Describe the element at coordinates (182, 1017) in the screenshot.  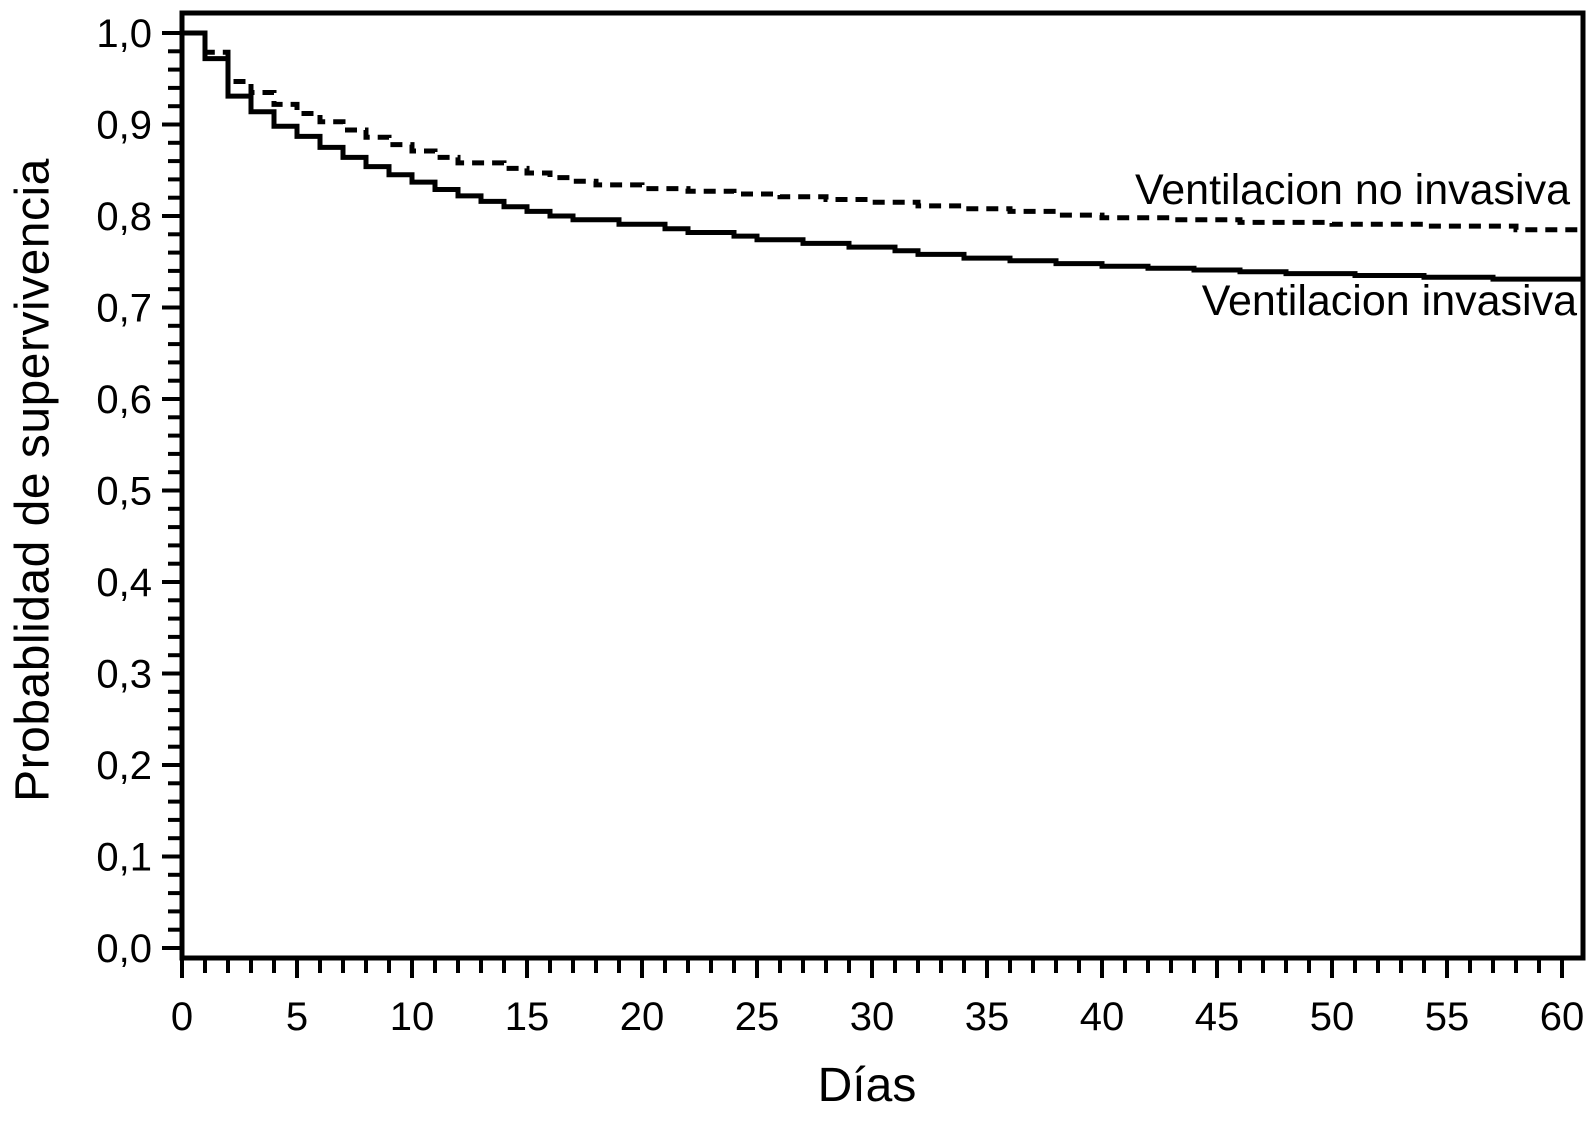
I see `x-tick-label: 0` at that location.